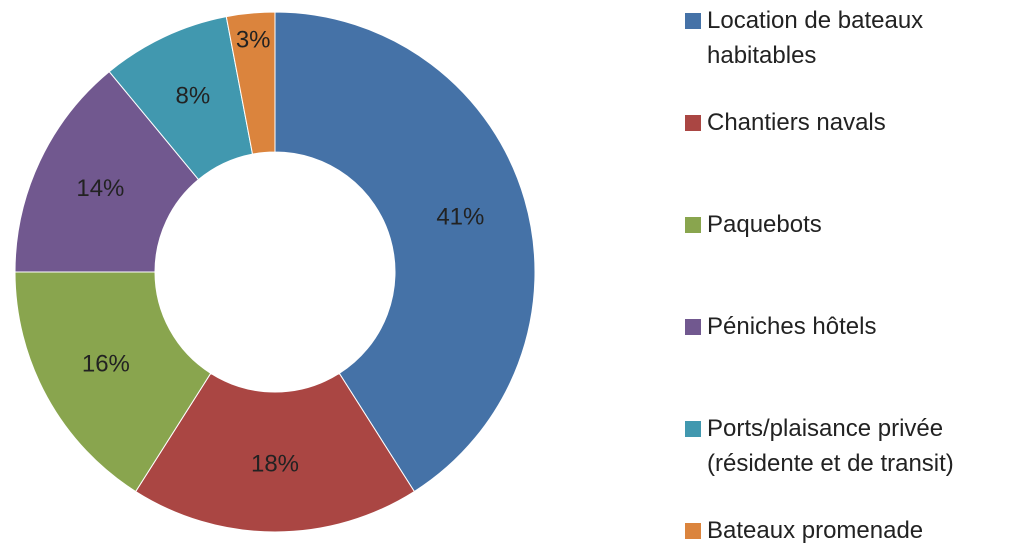  I want to click on legend-item: Péniches hôtels, so click(855, 326).